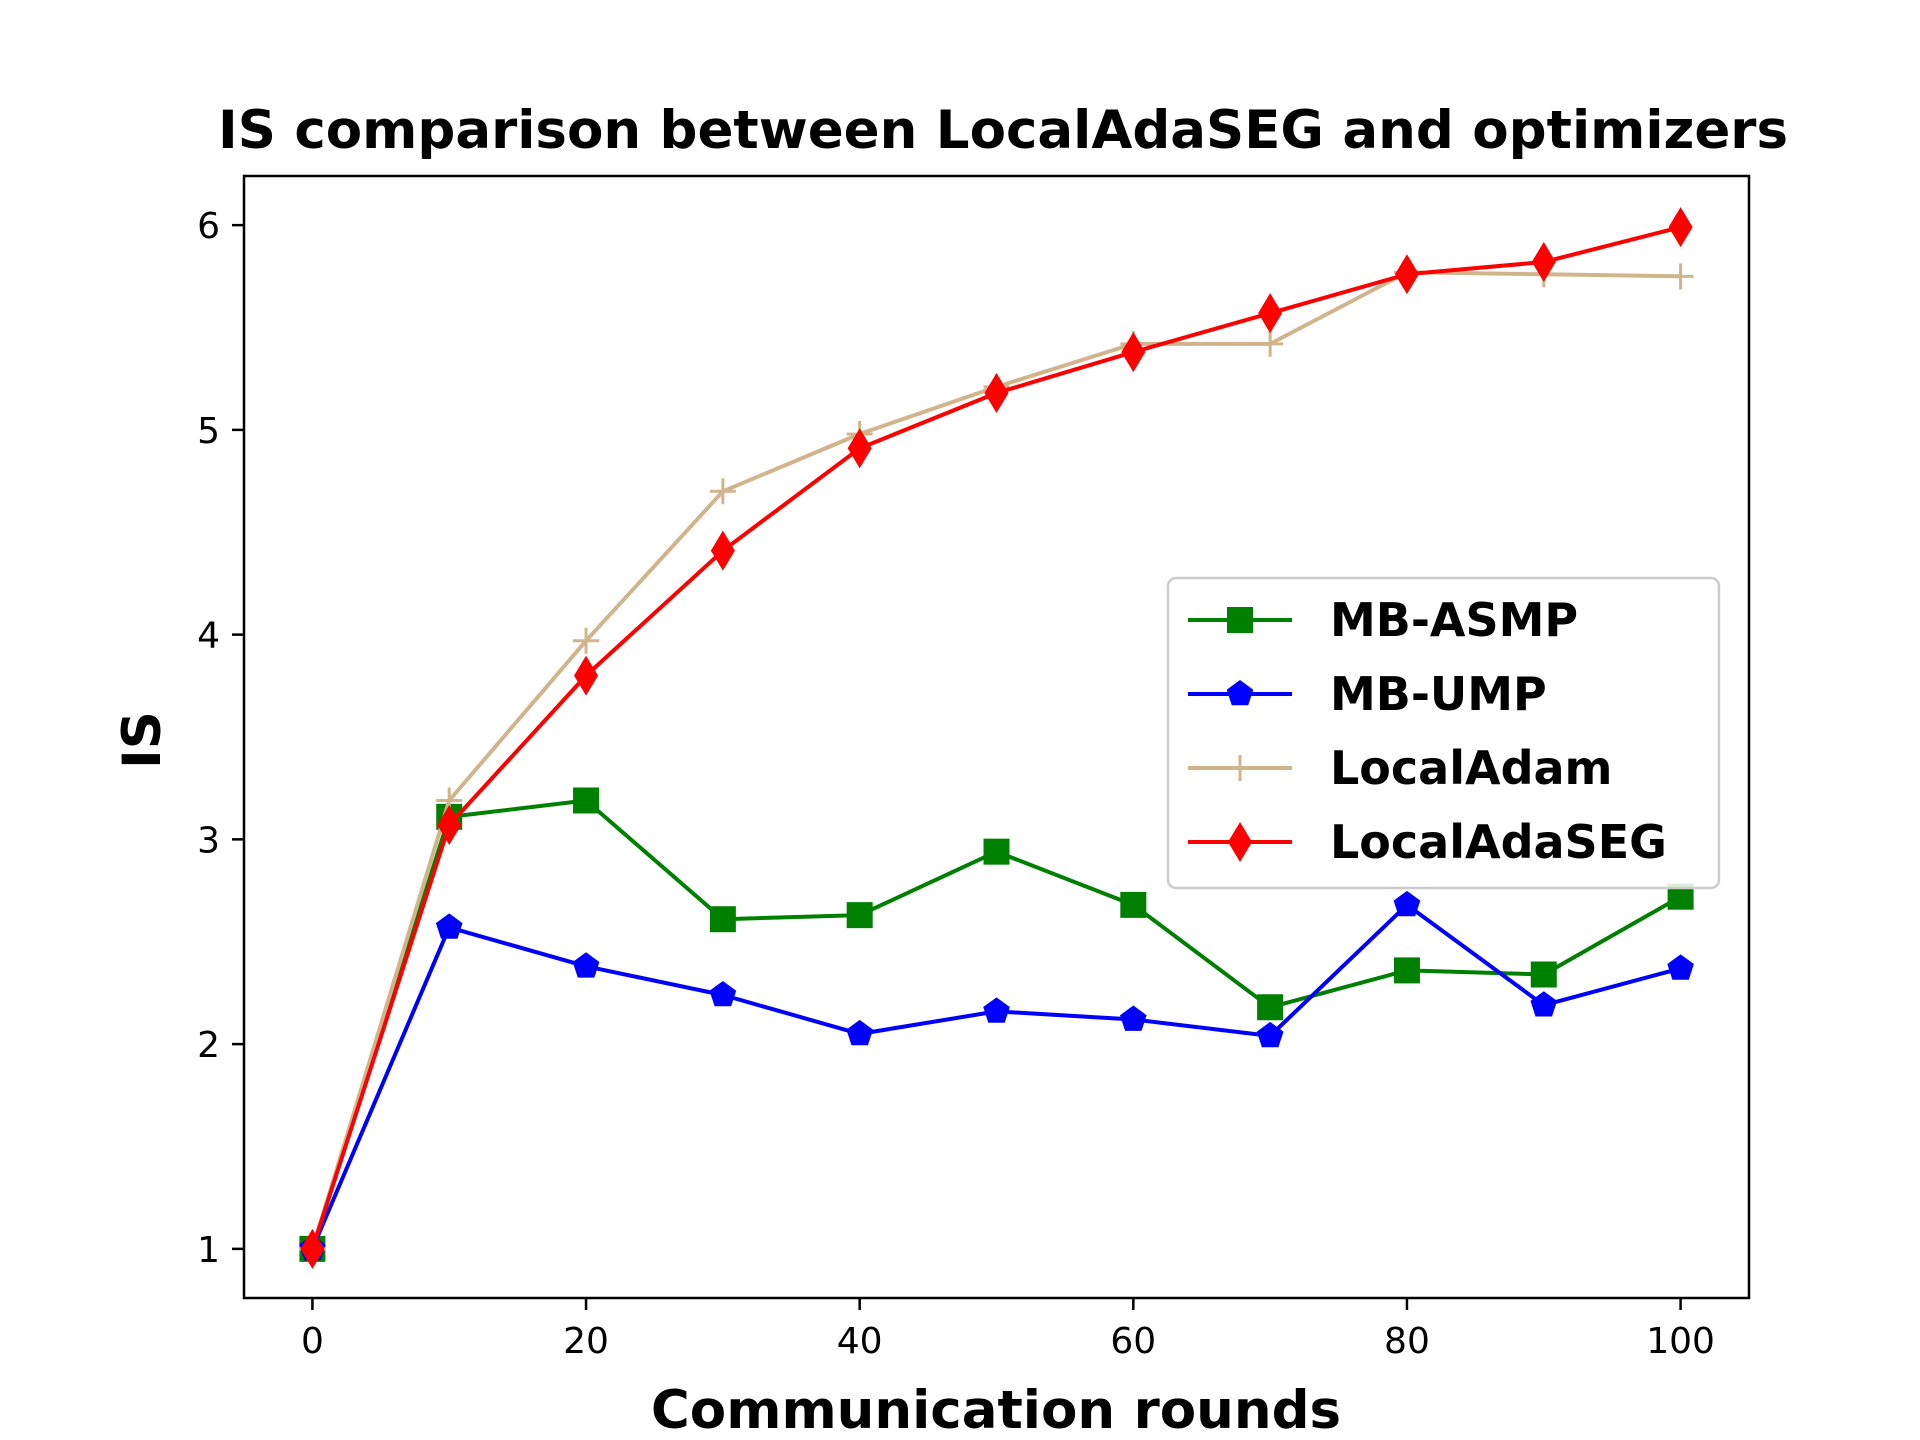 The height and width of the screenshot is (1440, 1920). I want to click on x-tick-label: 100, so click(1680, 1341).